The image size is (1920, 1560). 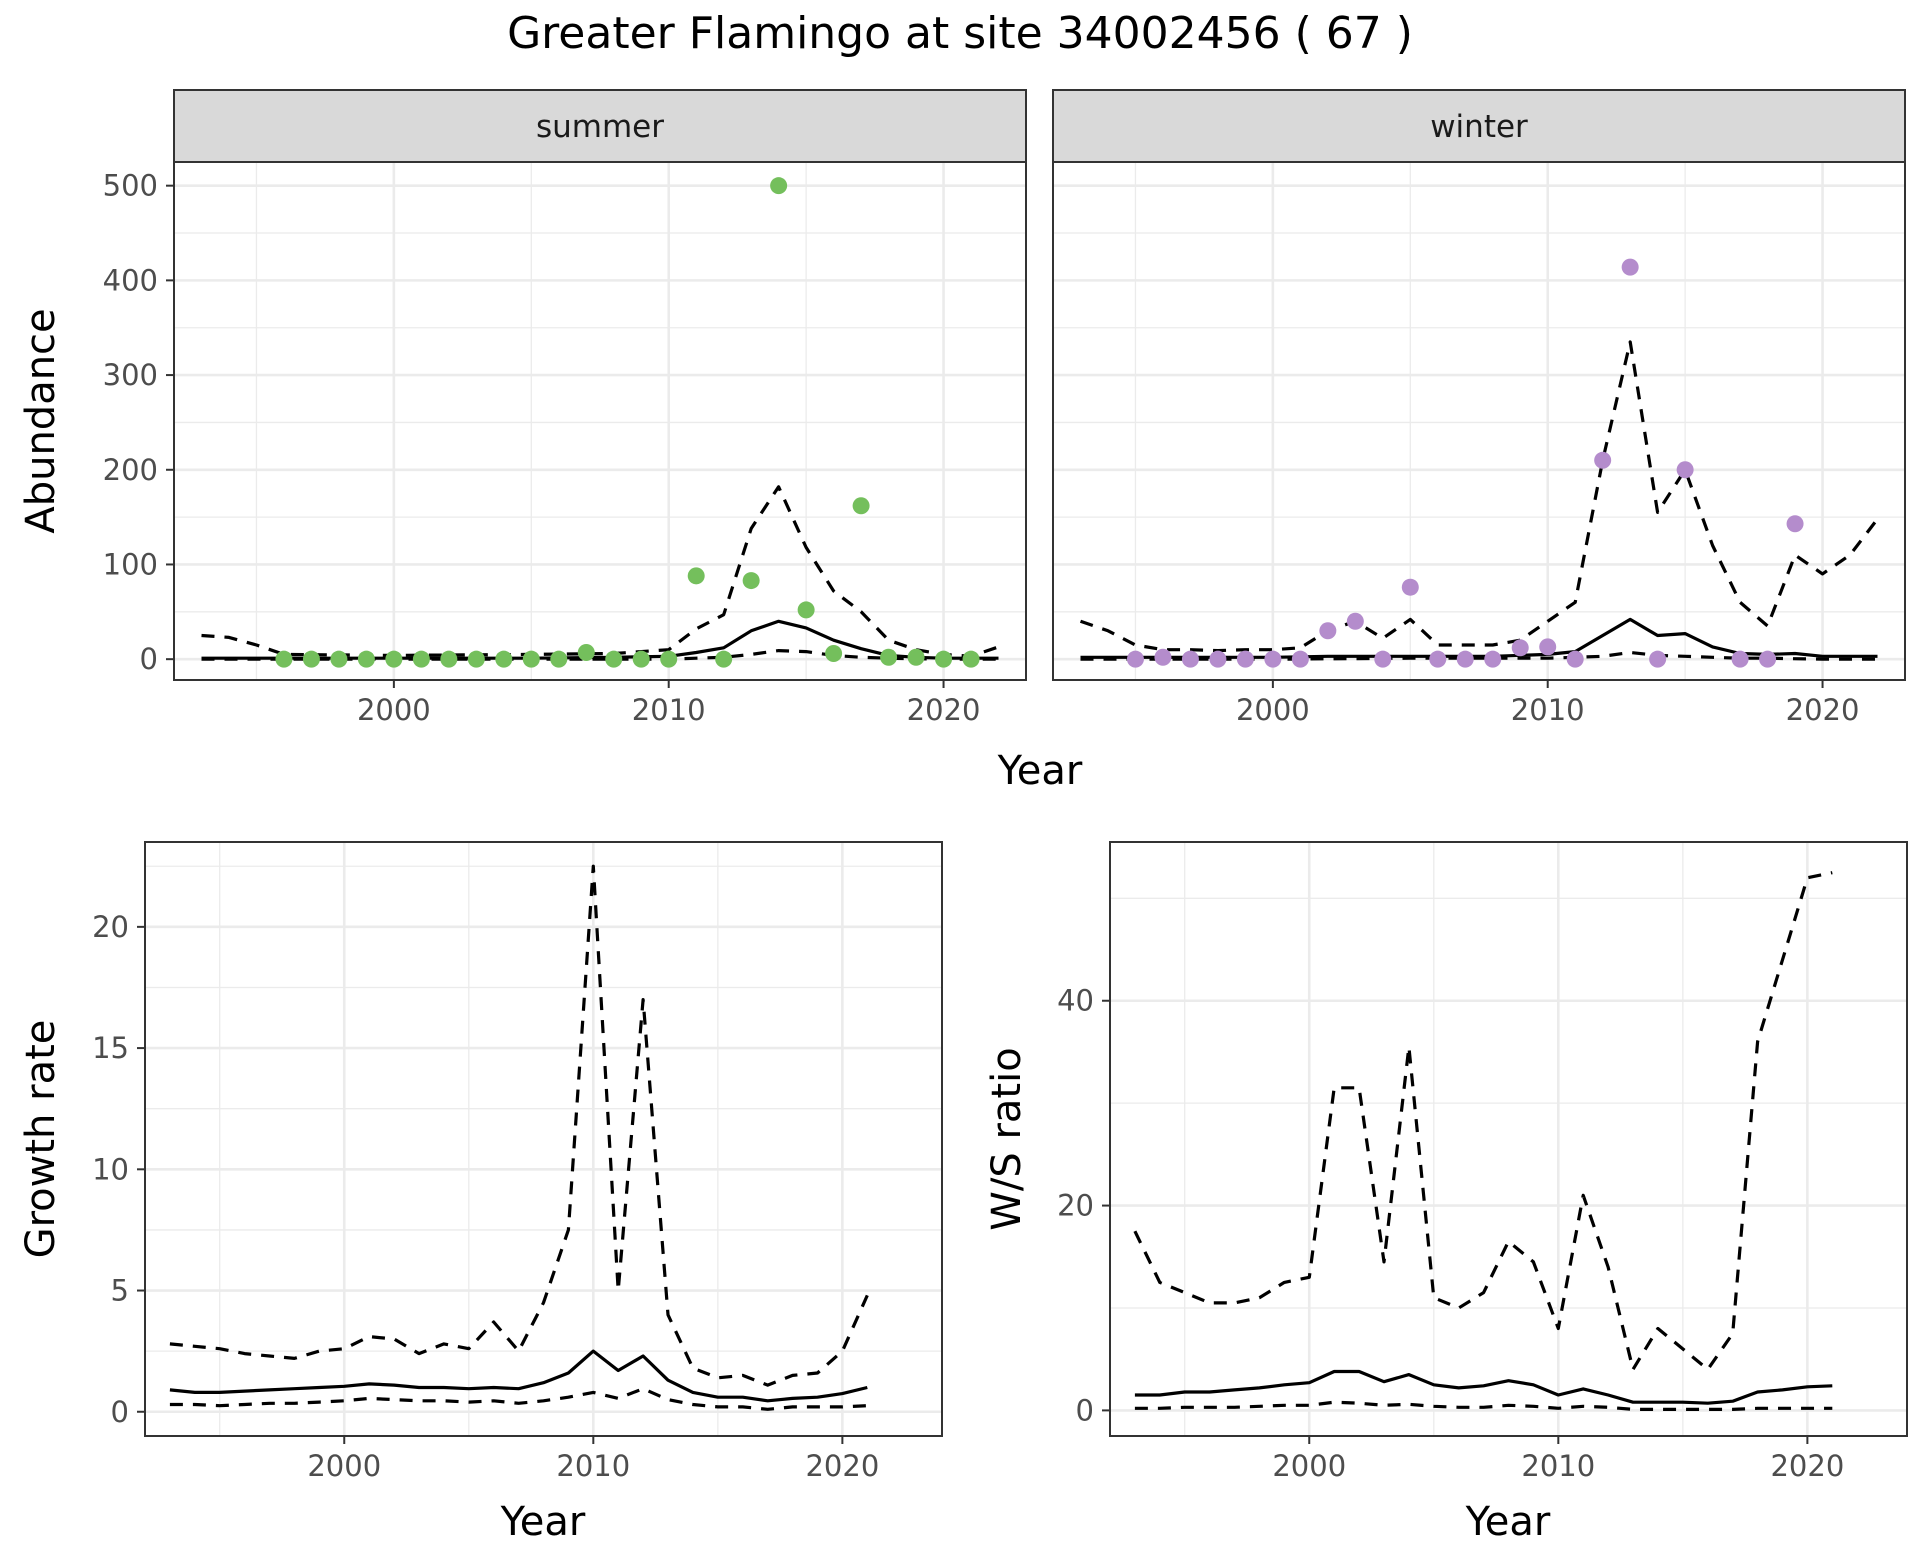 I want to click on y-tick-label: 40, so click(x=1075, y=1001).